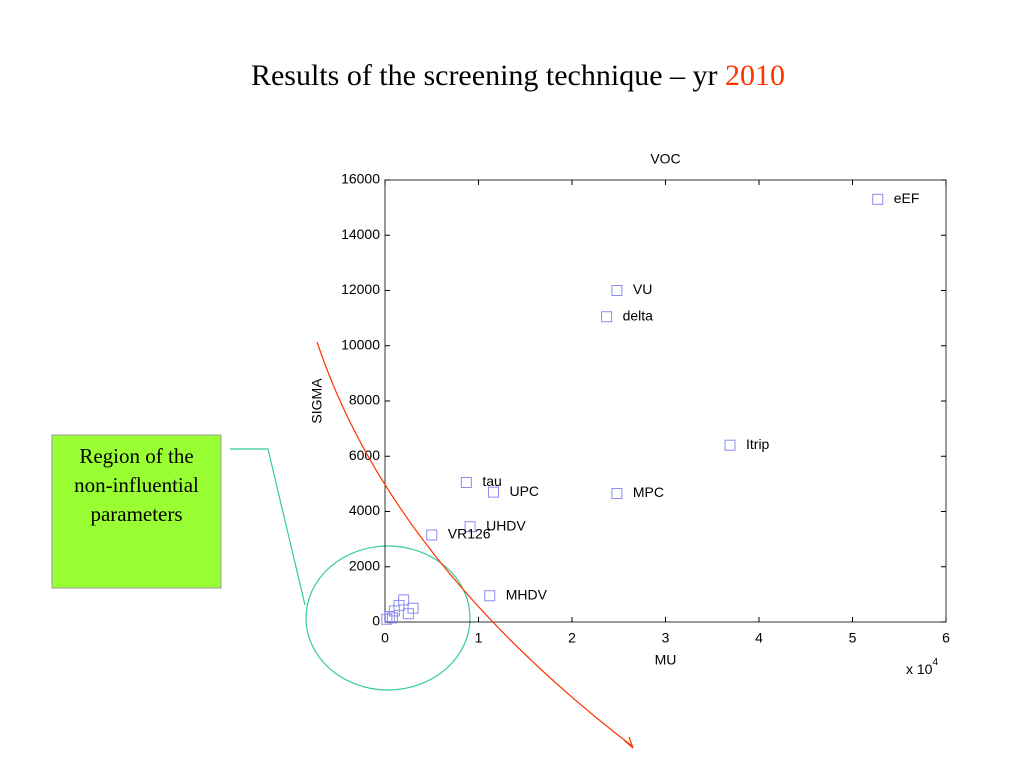 This screenshot has width=1024, height=773. What do you see at coordinates (317, 401) in the screenshot?
I see `y-axis-label: SIGMA` at bounding box center [317, 401].